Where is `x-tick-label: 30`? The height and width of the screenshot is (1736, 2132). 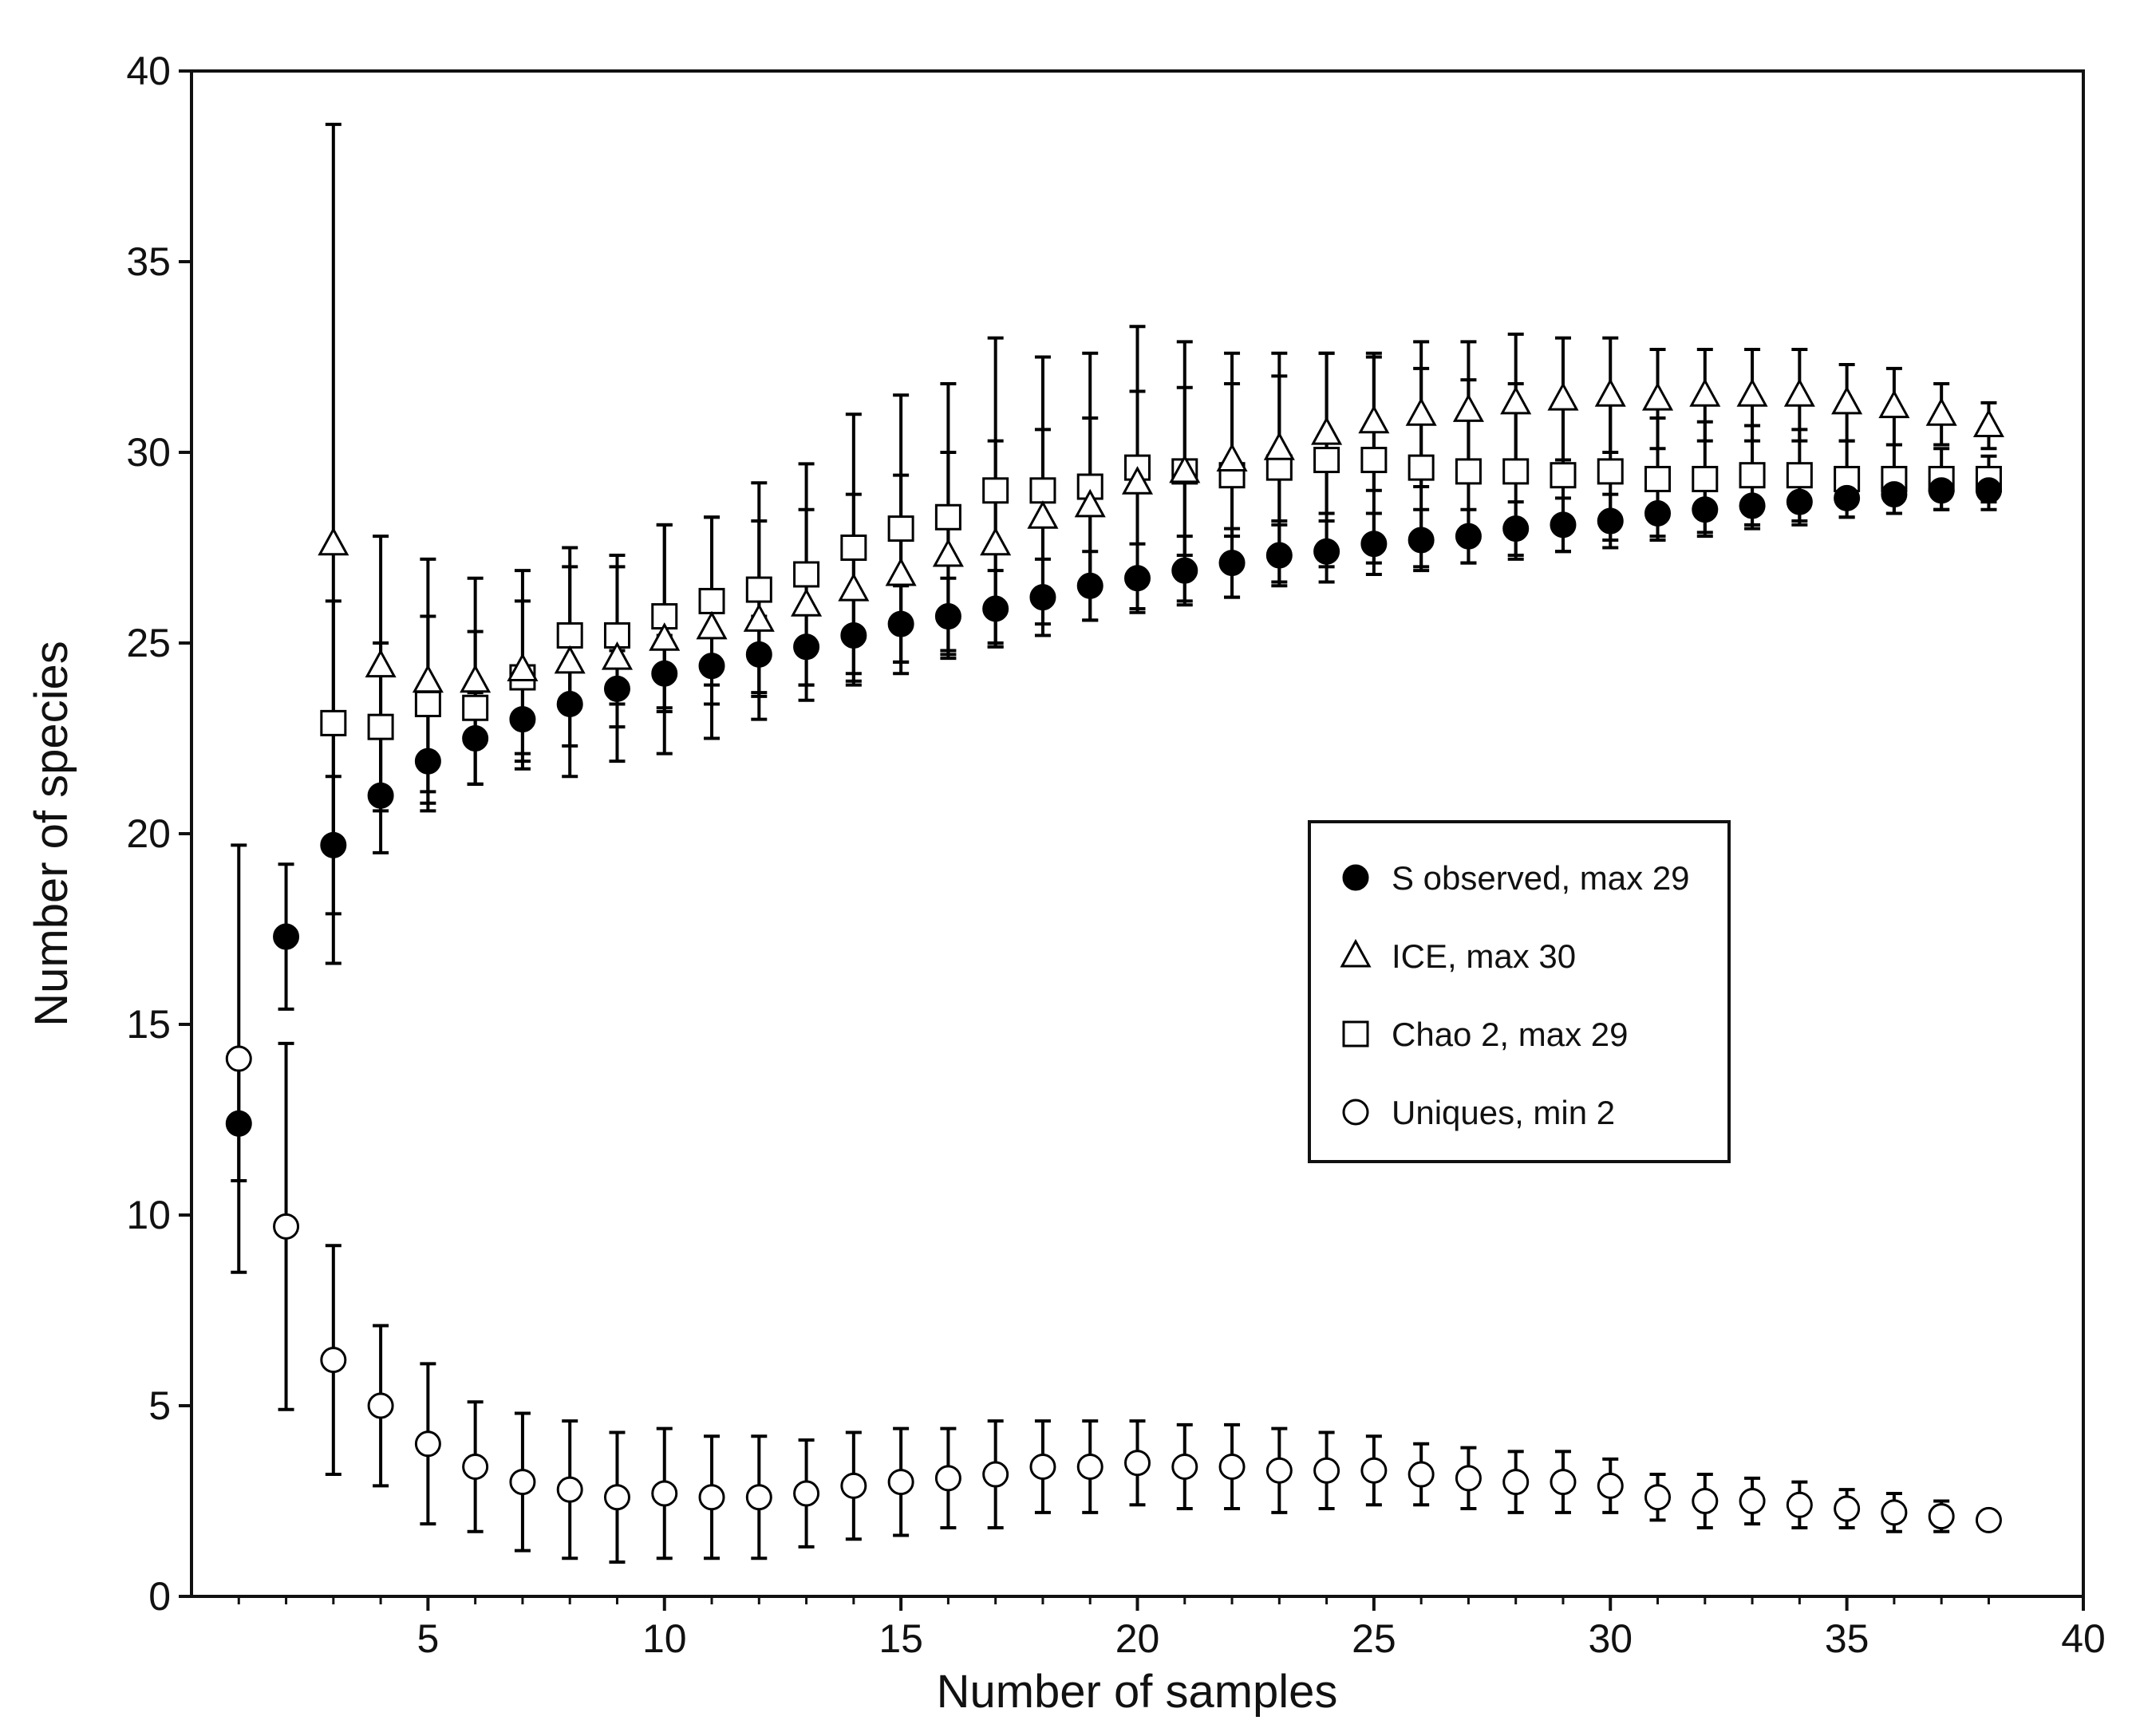 x-tick-label: 30 is located at coordinates (1611, 1639).